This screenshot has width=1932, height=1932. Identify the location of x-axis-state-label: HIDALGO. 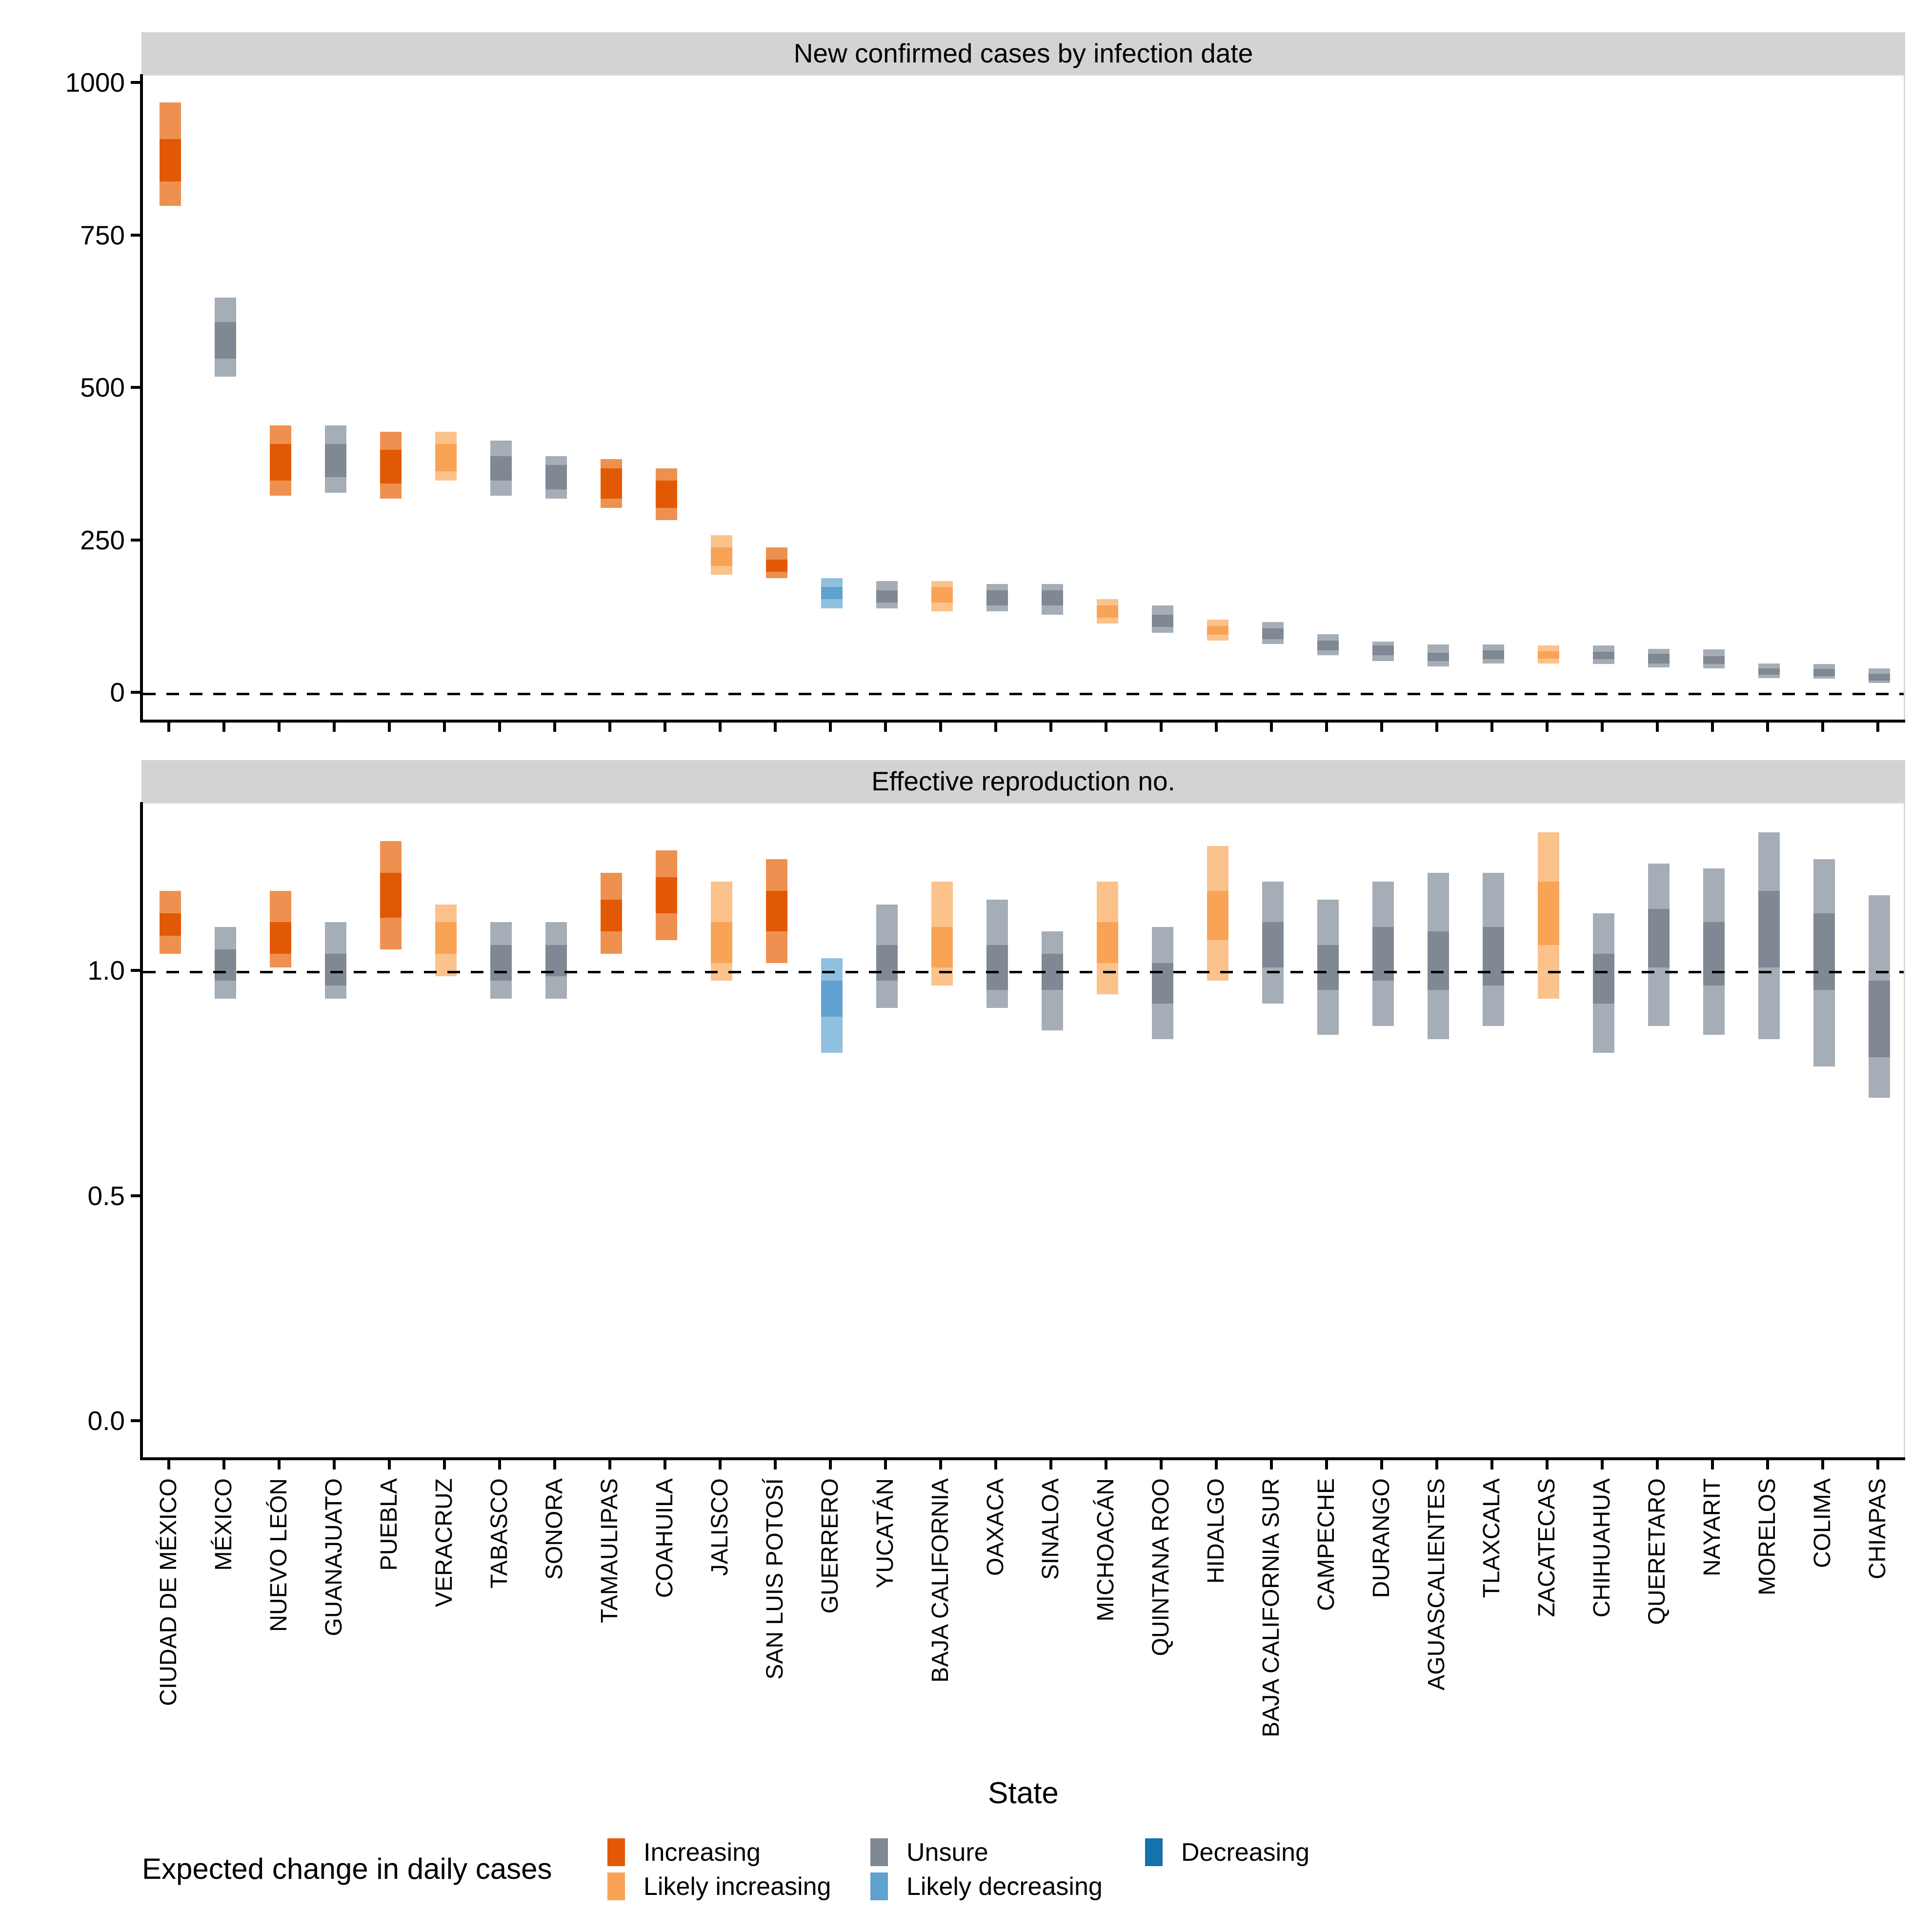
(1216, 1531).